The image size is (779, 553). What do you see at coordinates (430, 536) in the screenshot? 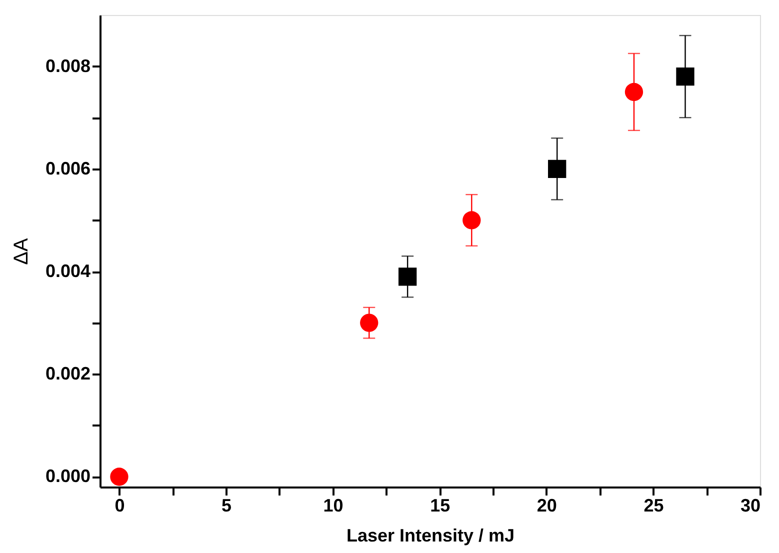
I see `x-axis-title: Laser Intensity / mJ` at bounding box center [430, 536].